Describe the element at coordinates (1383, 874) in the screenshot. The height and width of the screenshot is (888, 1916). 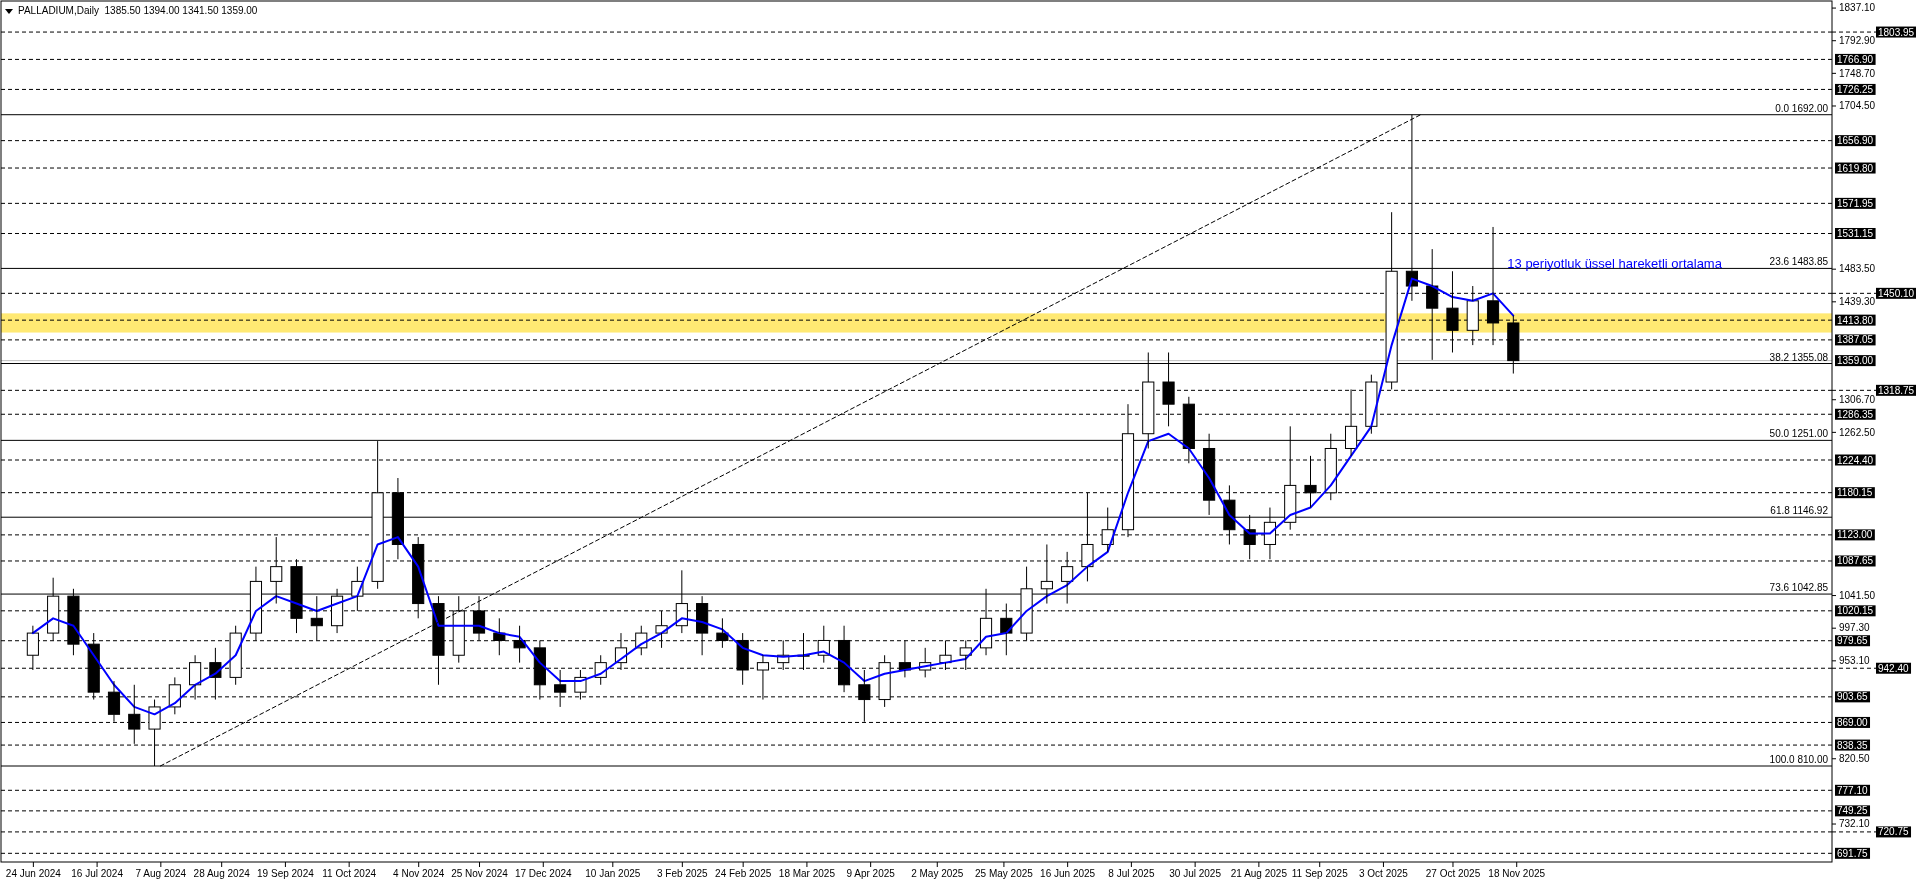
I see `x-tick-label: 3 Oct 2025` at that location.